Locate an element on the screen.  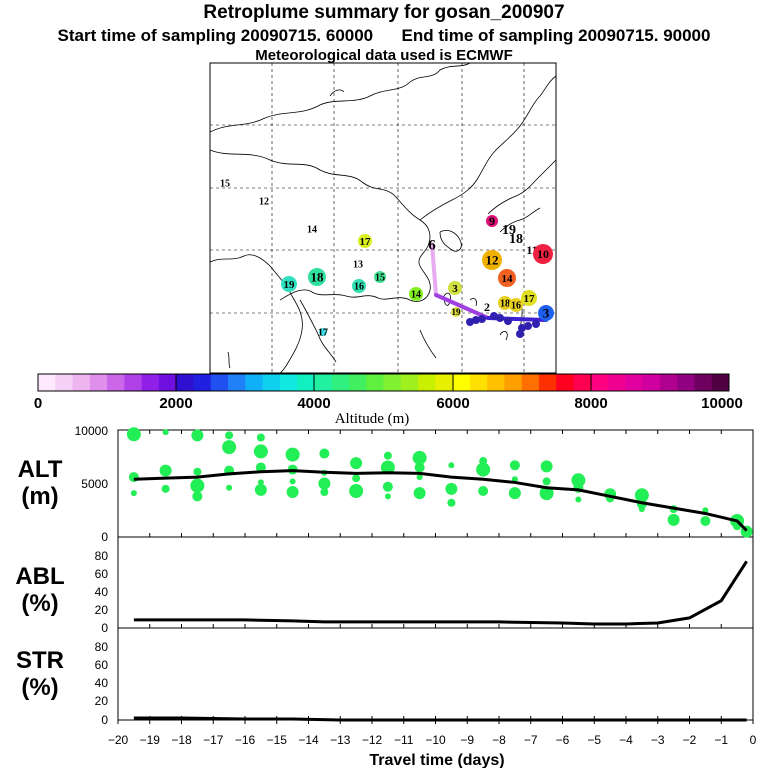
met-data-label: Meteorological data used is ECMWF is located at coordinates (384, 55).